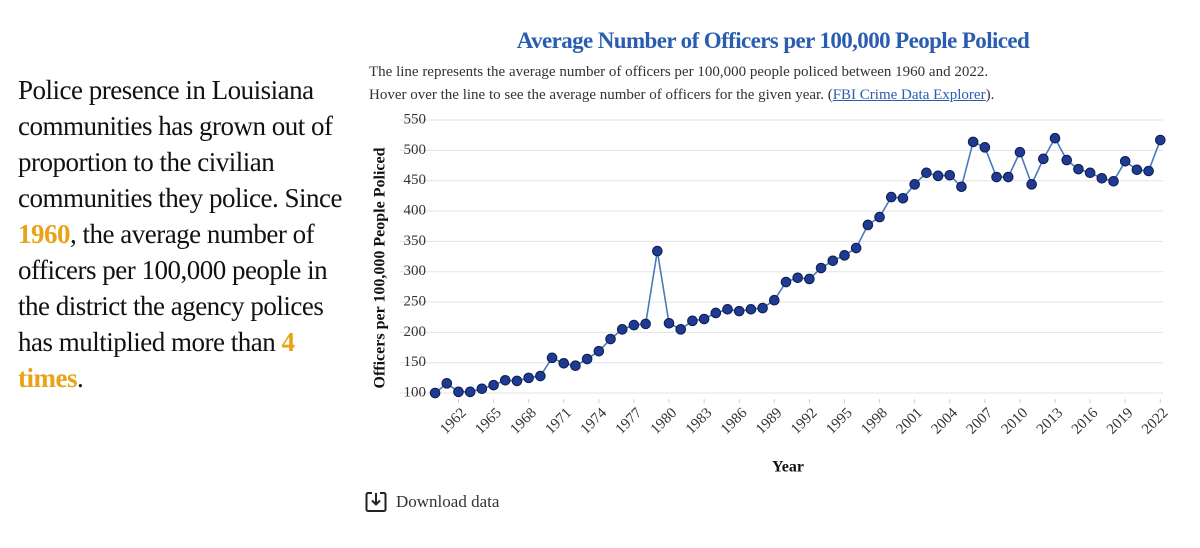 The height and width of the screenshot is (548, 1200). Describe the element at coordinates (415, 332) in the screenshot. I see `y-tick-label: 200` at that location.